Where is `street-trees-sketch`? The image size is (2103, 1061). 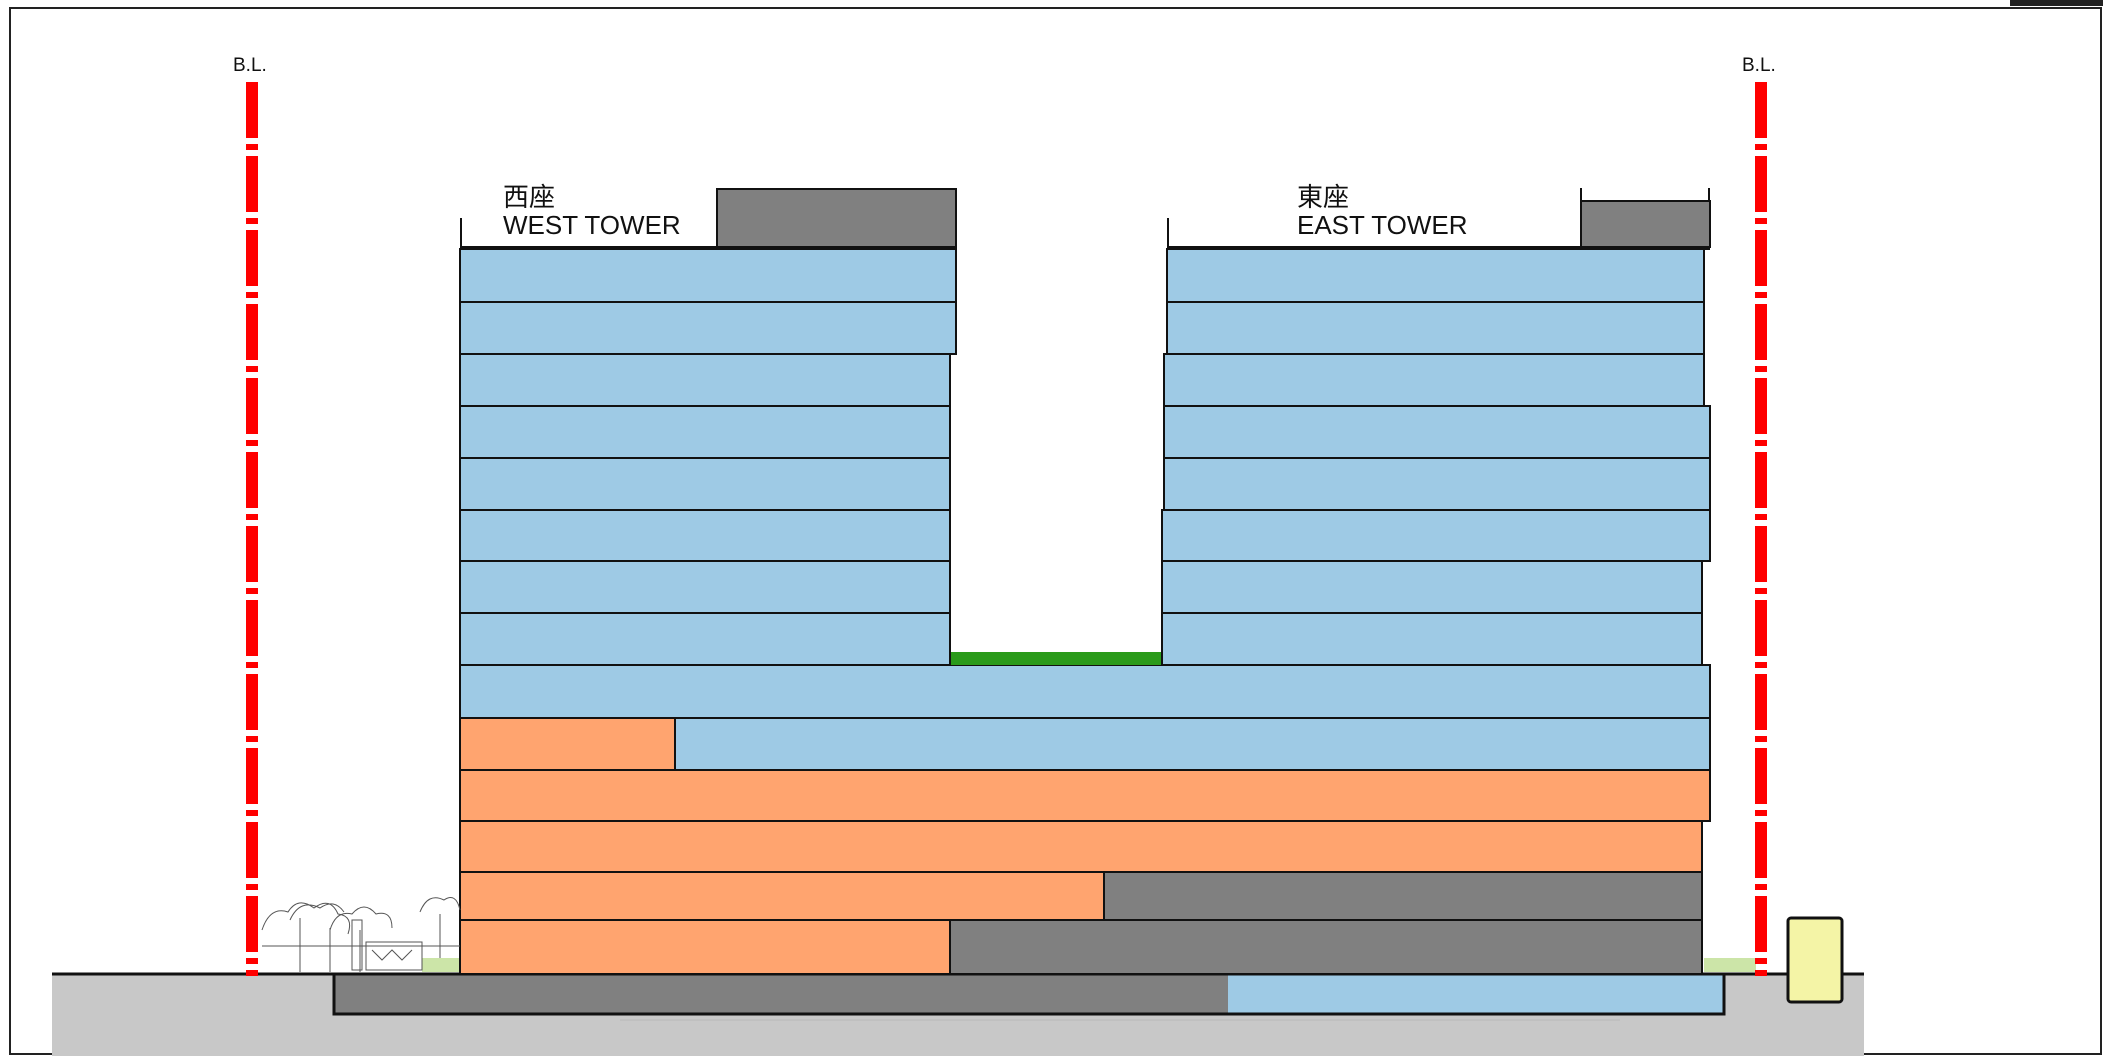 street-trees-sketch is located at coordinates (361, 934).